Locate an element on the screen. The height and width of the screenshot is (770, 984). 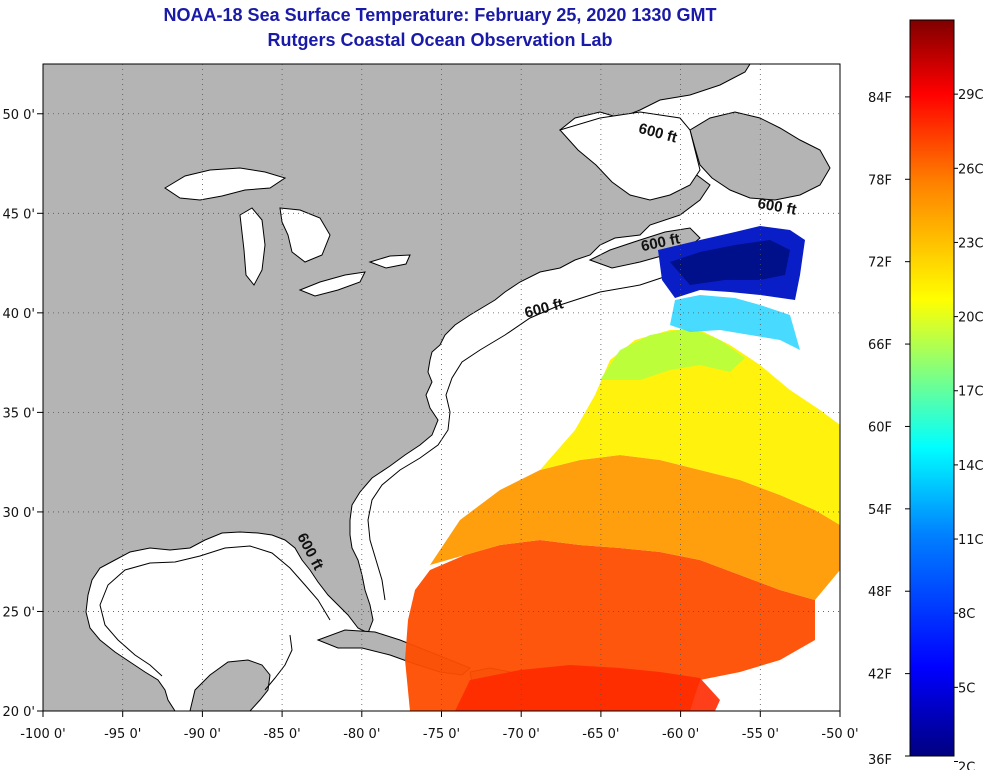
land-yucatan is located at coordinates (230, 685).